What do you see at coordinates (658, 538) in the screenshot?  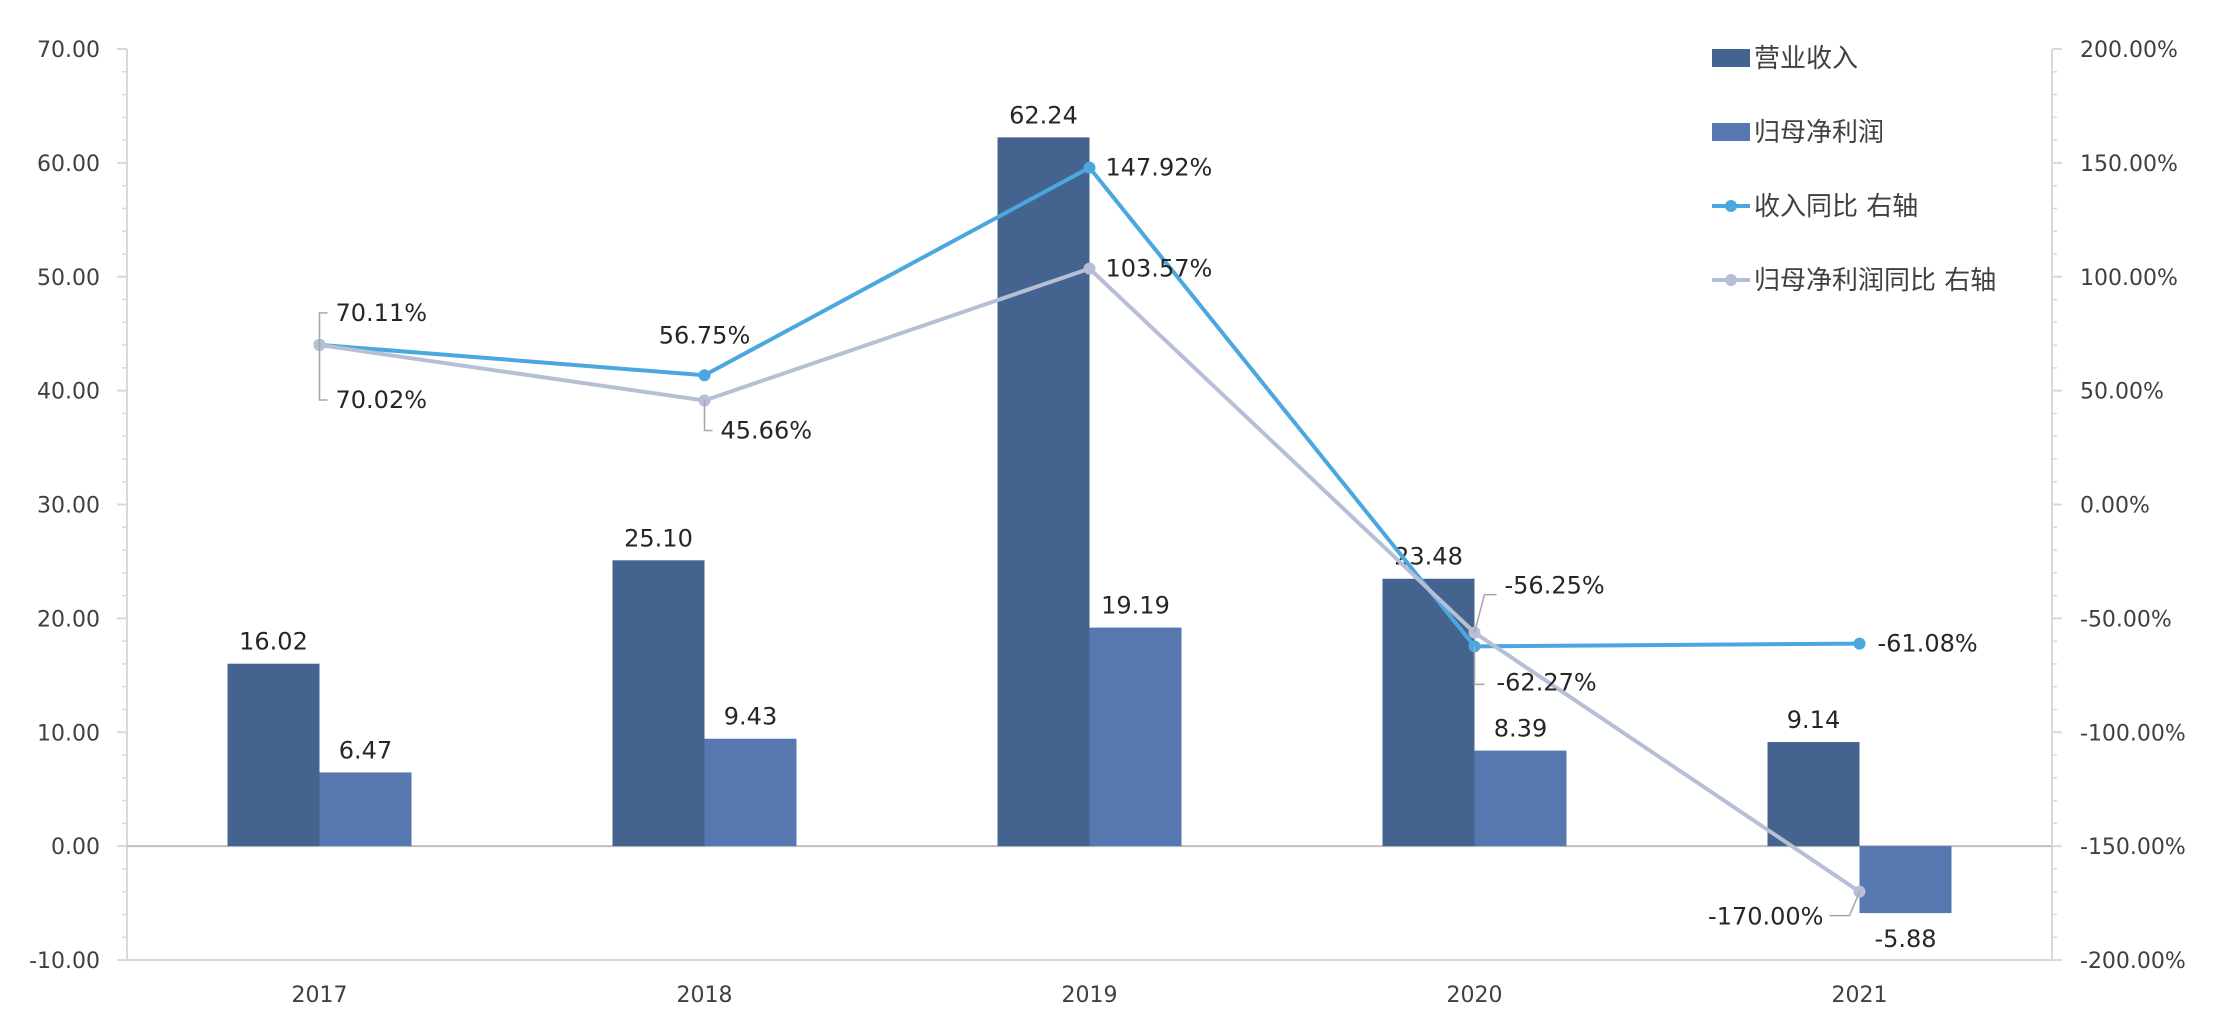 I see `bar-data-label: 25.10` at bounding box center [658, 538].